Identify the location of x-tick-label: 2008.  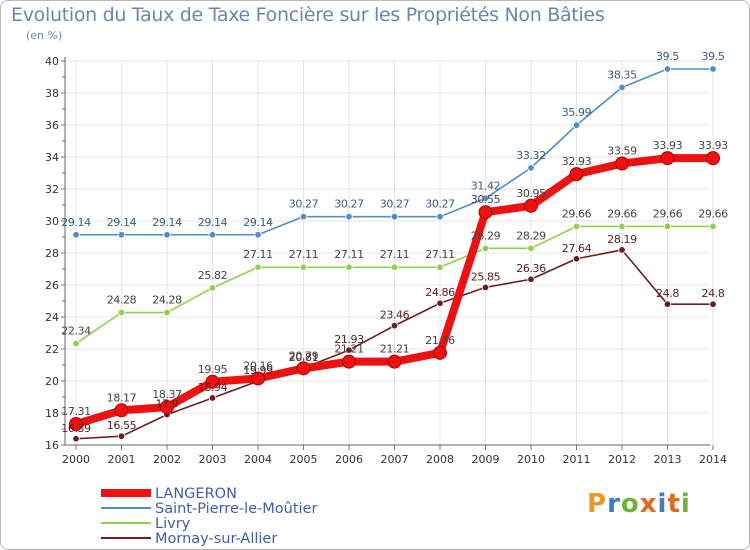
(440, 459).